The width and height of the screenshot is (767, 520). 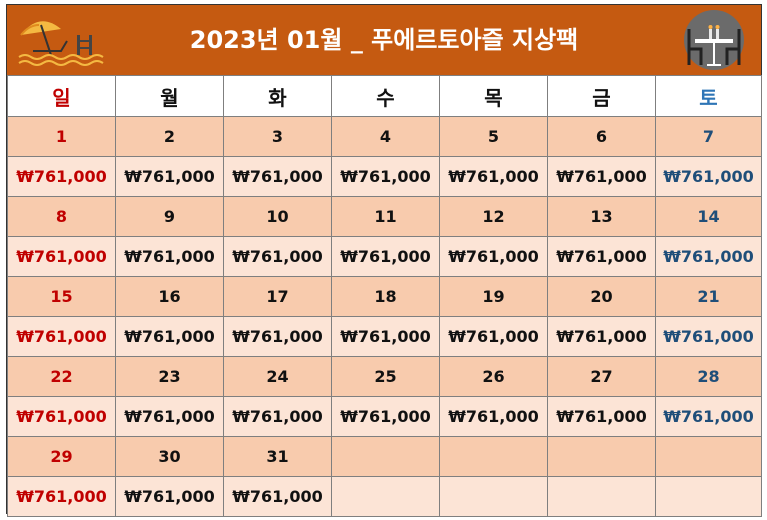 What do you see at coordinates (61, 376) in the screenshot?
I see `day-cell: 22` at bounding box center [61, 376].